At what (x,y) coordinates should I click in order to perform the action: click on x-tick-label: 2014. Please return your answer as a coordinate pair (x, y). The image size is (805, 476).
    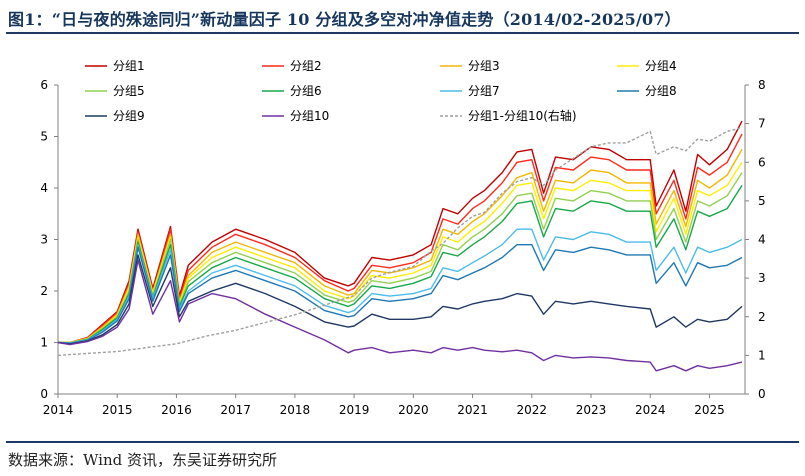
    Looking at the image, I should click on (58, 410).